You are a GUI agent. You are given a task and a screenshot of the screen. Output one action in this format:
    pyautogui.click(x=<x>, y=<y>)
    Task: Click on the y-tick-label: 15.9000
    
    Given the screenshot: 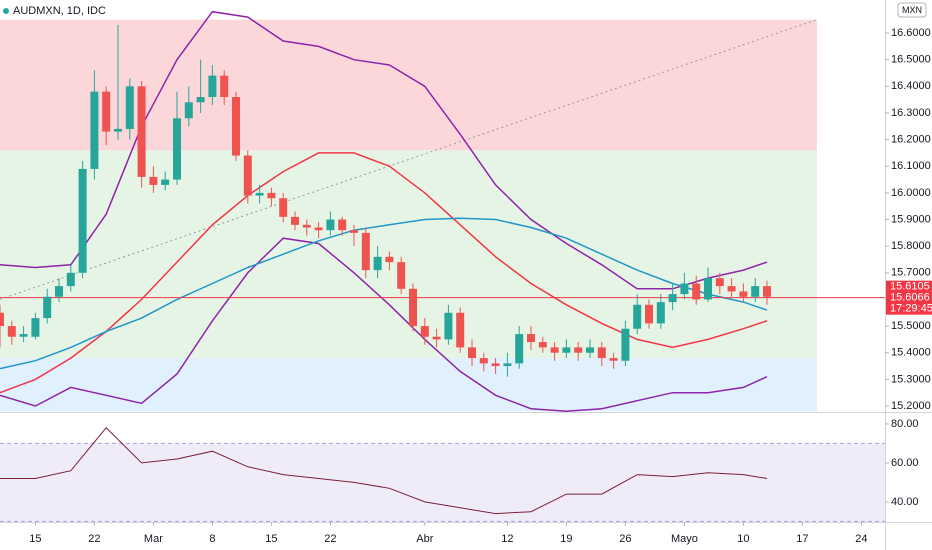 What is the action you would take?
    pyautogui.click(x=911, y=219)
    